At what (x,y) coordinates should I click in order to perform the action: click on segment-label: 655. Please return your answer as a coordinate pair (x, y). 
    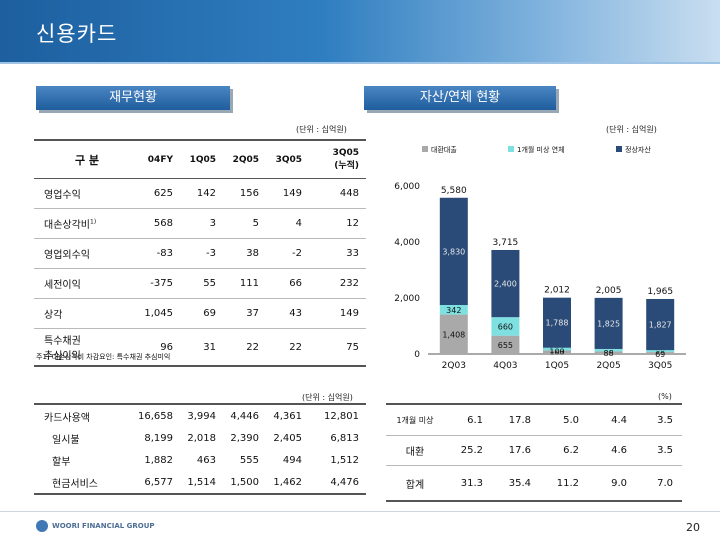
    Looking at the image, I should click on (505, 345).